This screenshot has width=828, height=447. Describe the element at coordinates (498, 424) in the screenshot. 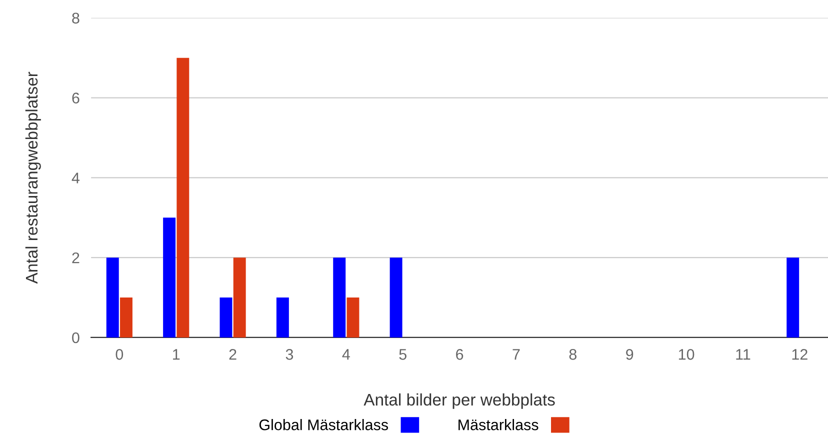

I see `legend-label: Mästarklass` at that location.